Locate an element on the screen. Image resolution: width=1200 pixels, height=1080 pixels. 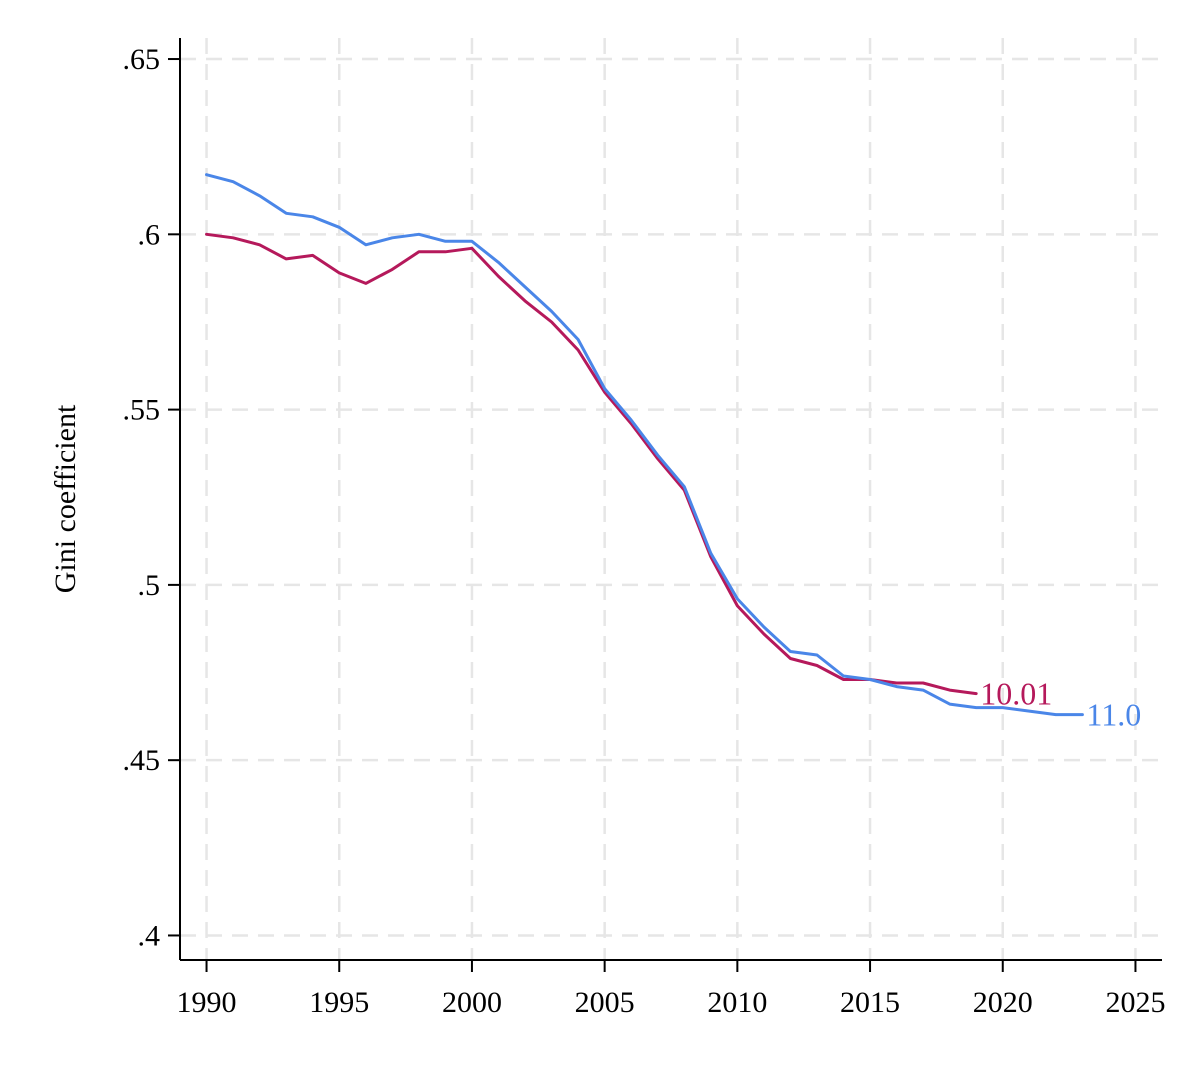
series-end-label: 11.0 is located at coordinates (1113, 715).